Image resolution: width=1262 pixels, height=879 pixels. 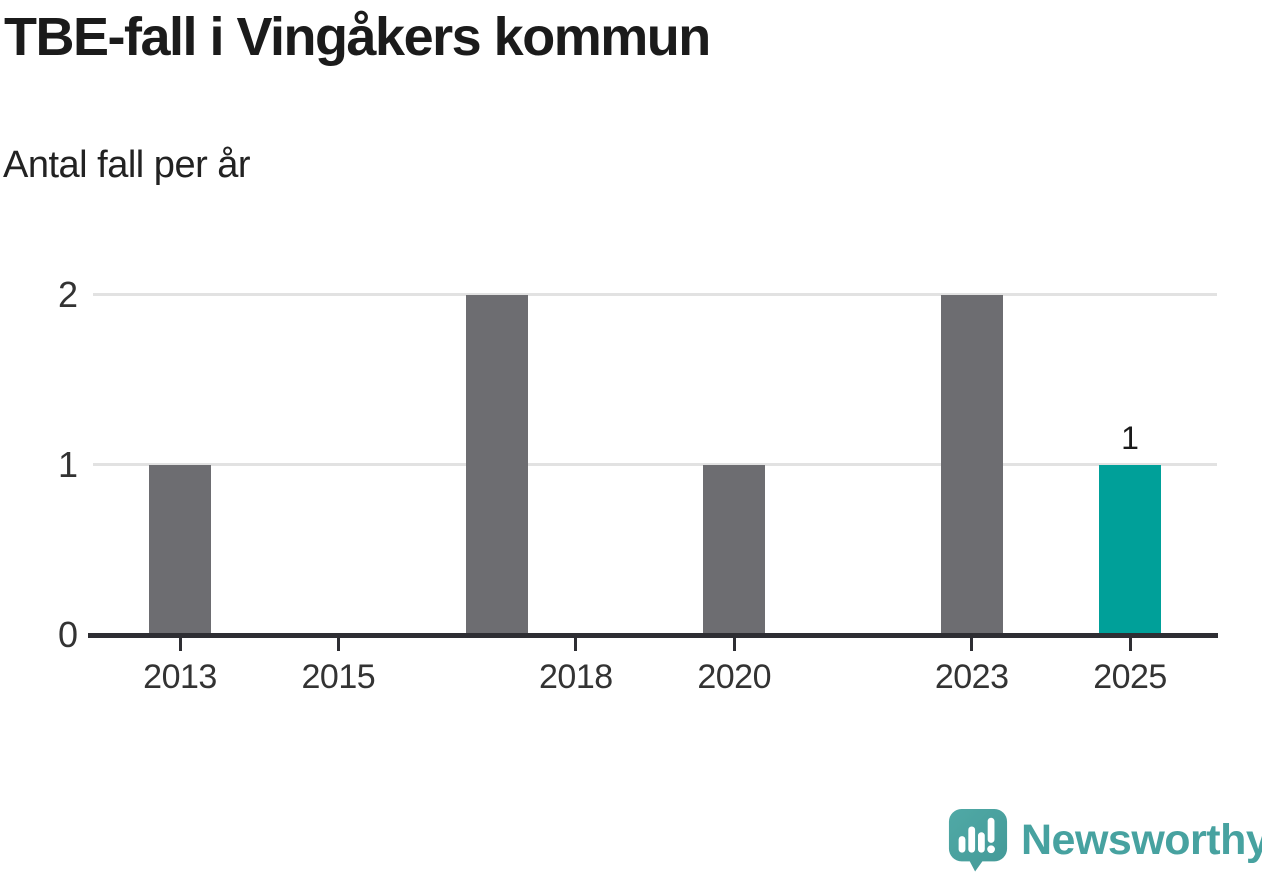 I want to click on bar-value-label-2025: 1, so click(x=1130, y=438).